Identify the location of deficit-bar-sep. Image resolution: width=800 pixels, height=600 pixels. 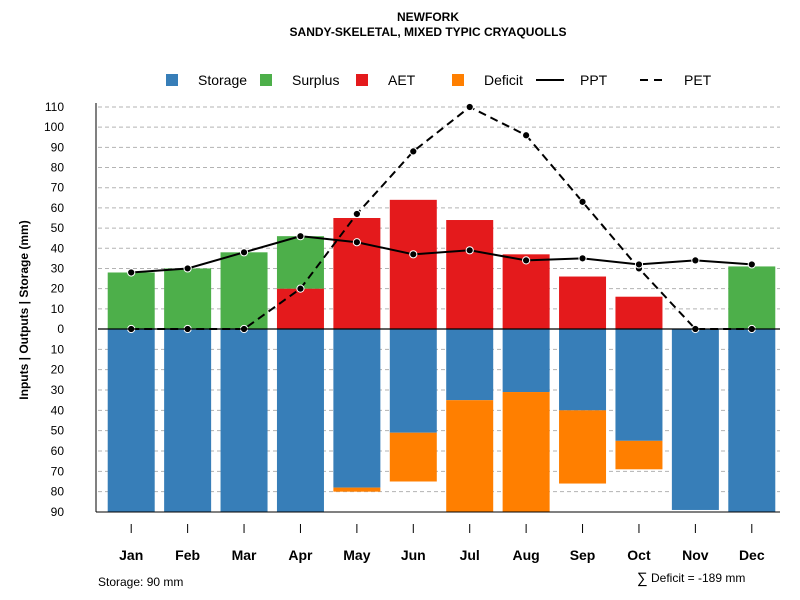
(583, 447).